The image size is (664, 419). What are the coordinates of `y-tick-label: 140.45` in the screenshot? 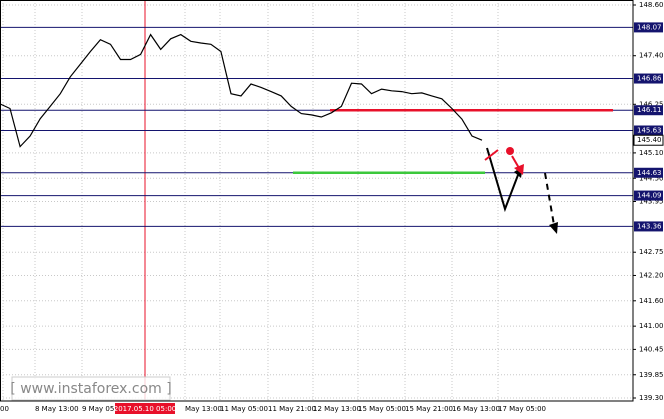 It's located at (651, 349).